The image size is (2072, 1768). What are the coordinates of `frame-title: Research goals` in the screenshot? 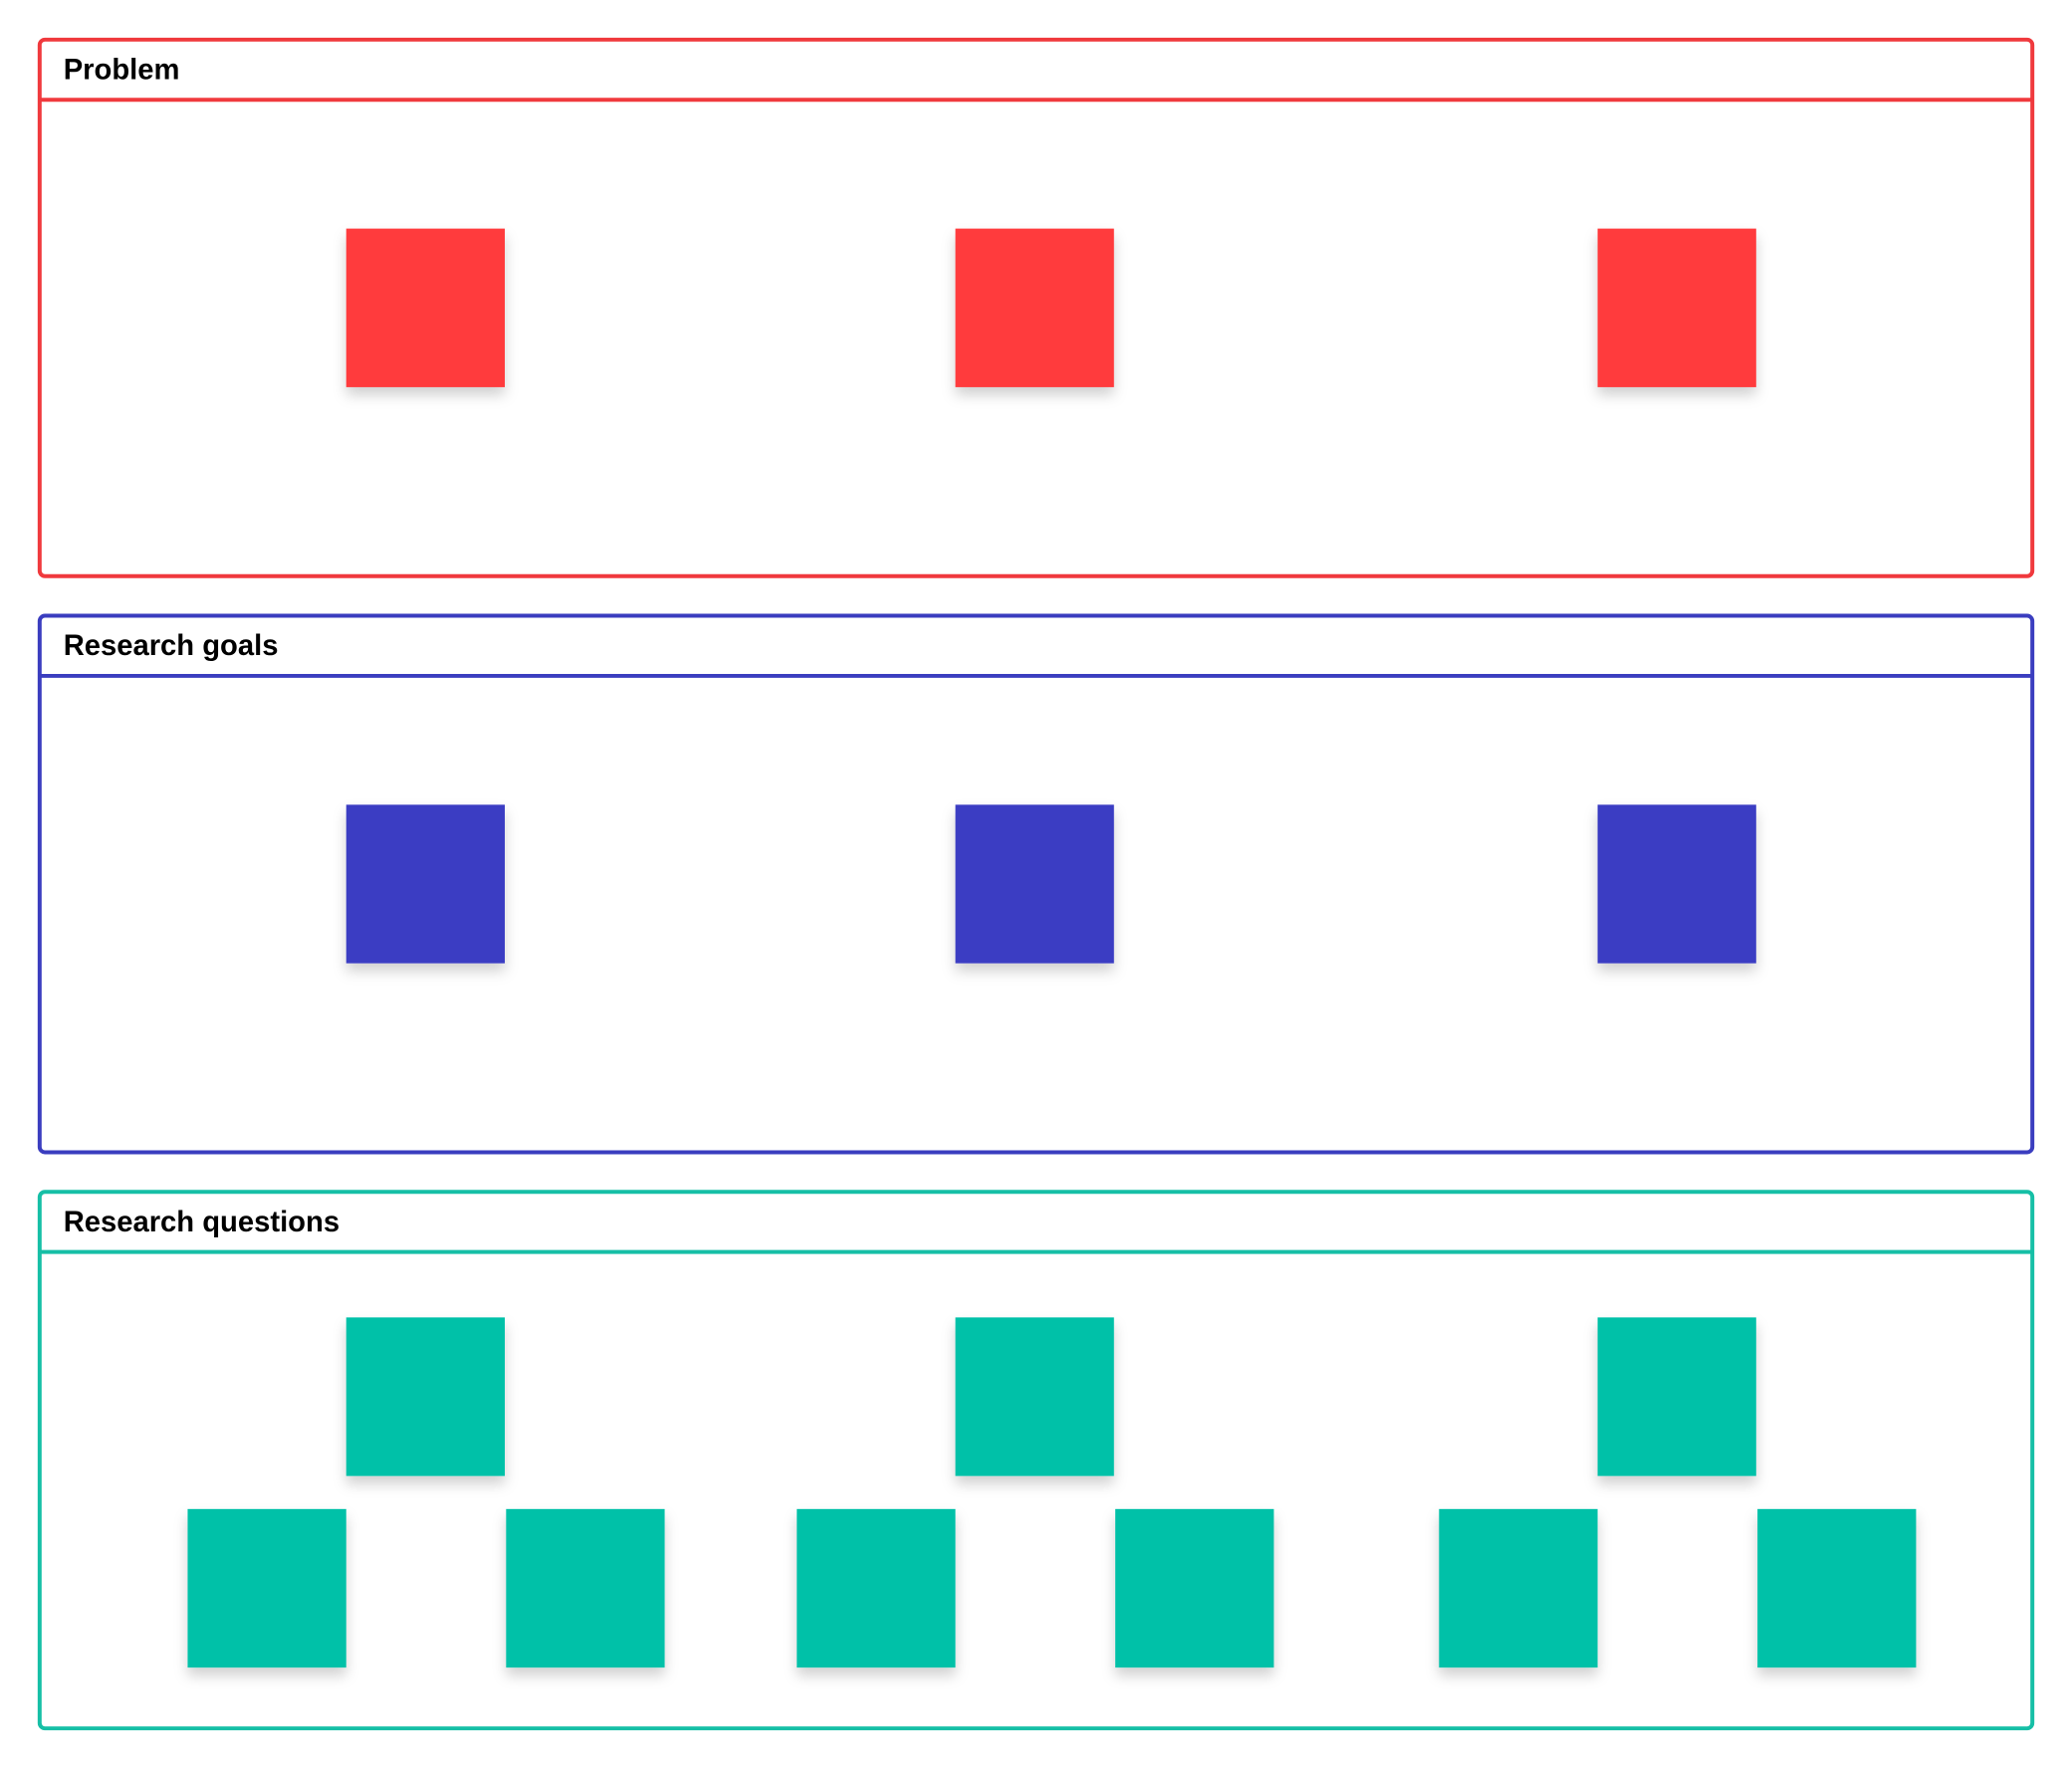 It's located at (171, 646).